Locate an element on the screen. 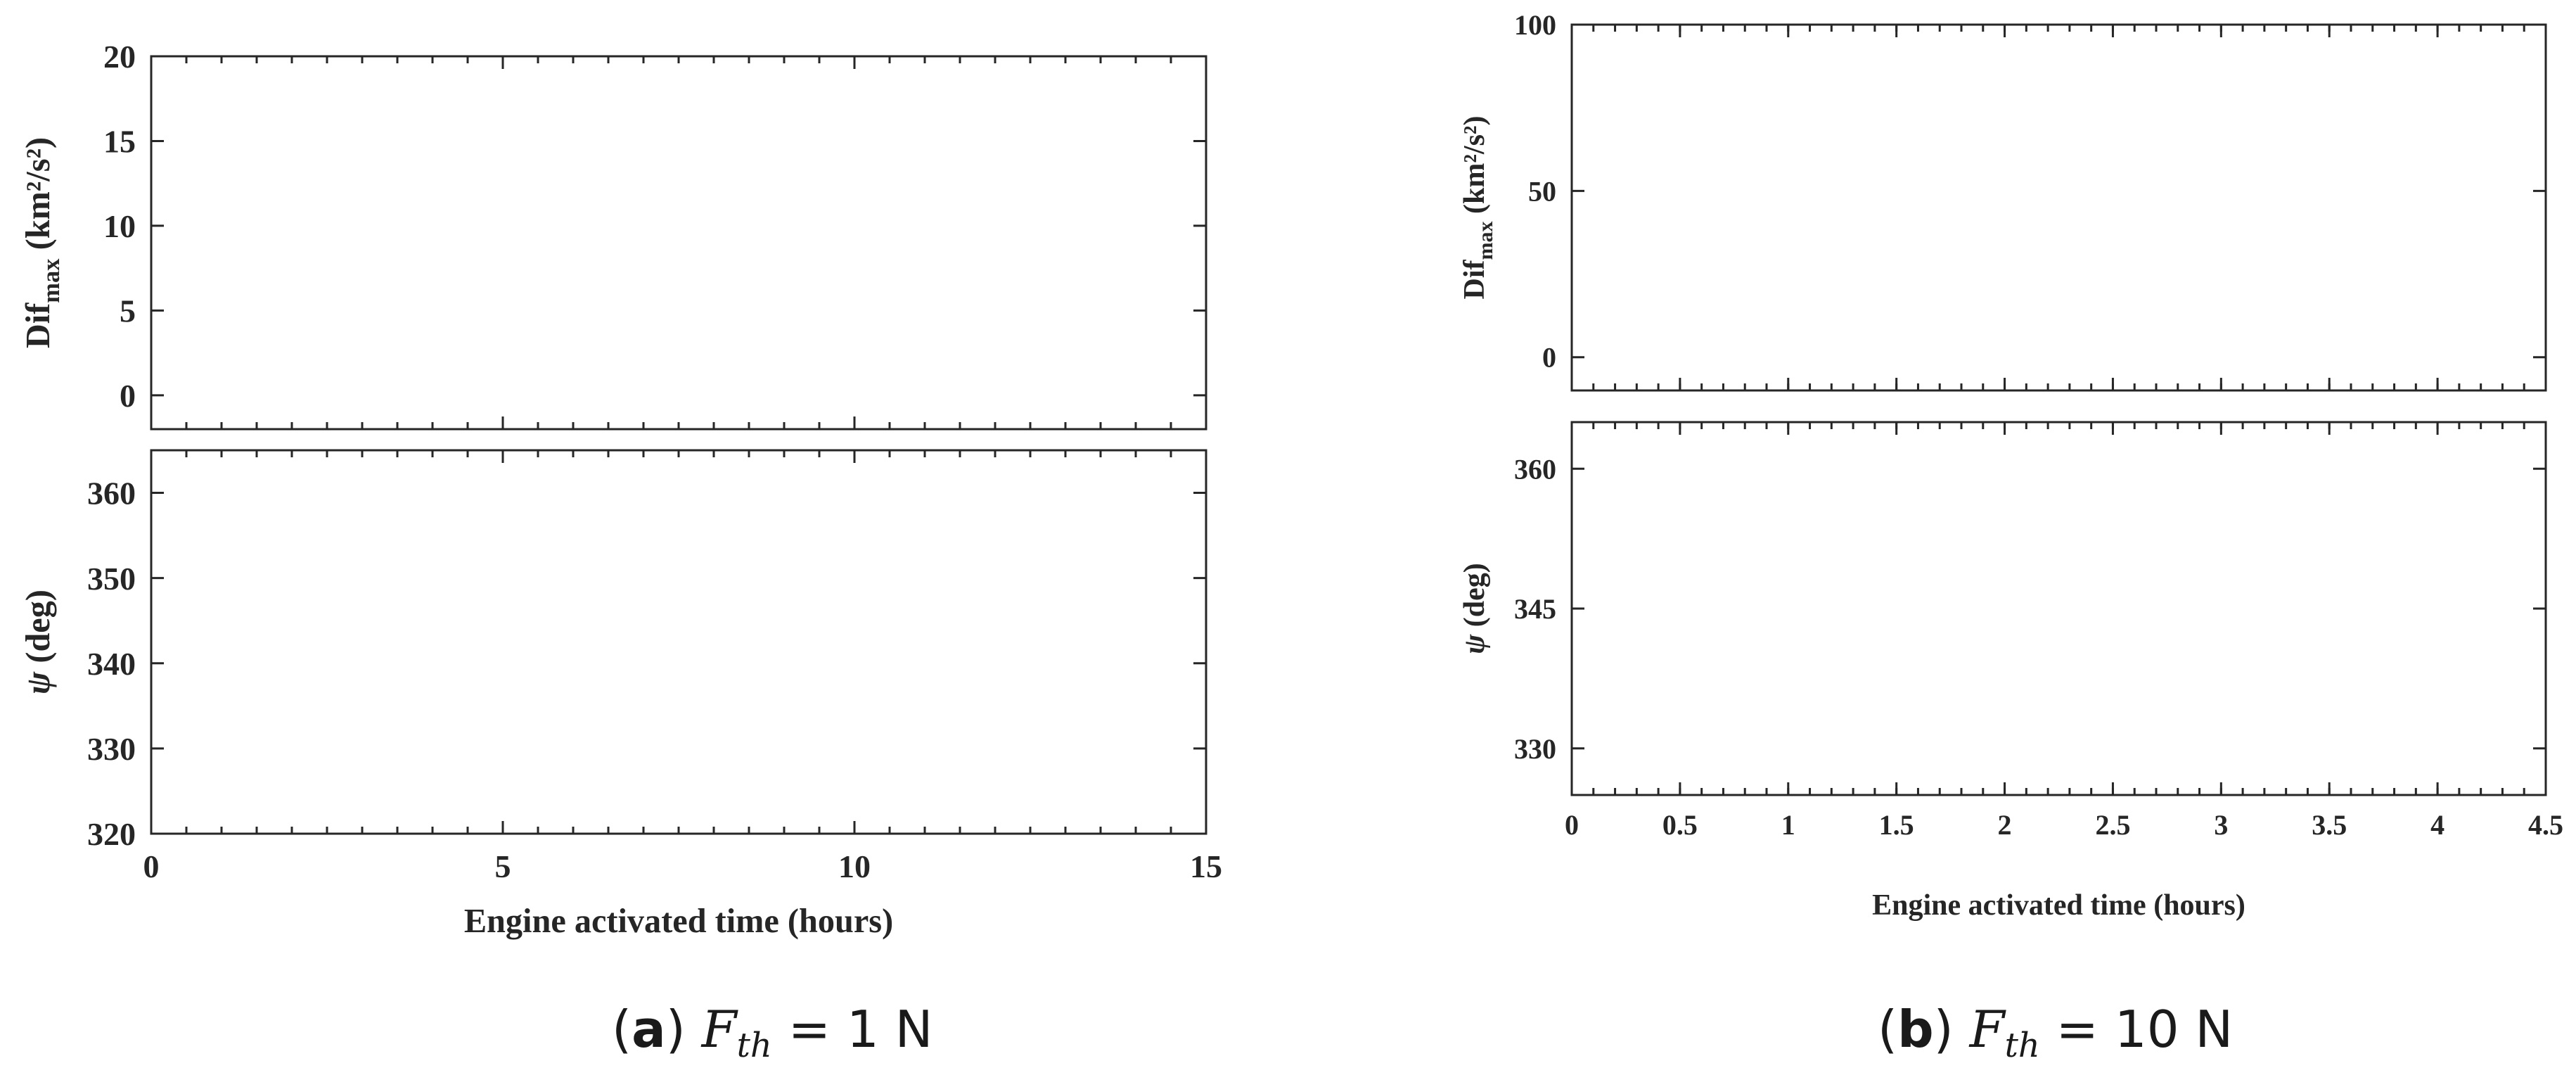 Image resolution: width=2576 pixels, height=1075 pixels. caption-a-var: F is located at coordinates (719, 1029).